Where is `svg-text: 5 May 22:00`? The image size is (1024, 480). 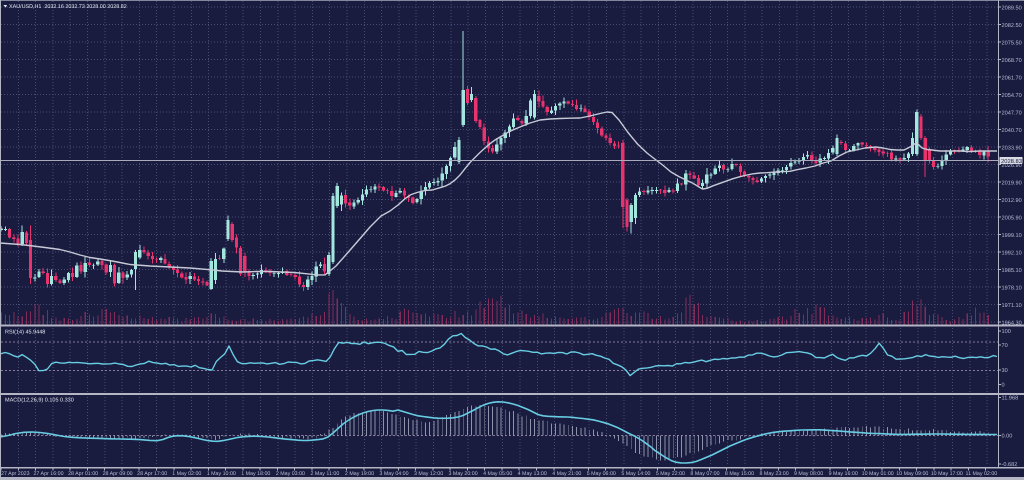
svg-text: 5 May 22:00 is located at coordinates (670, 474).